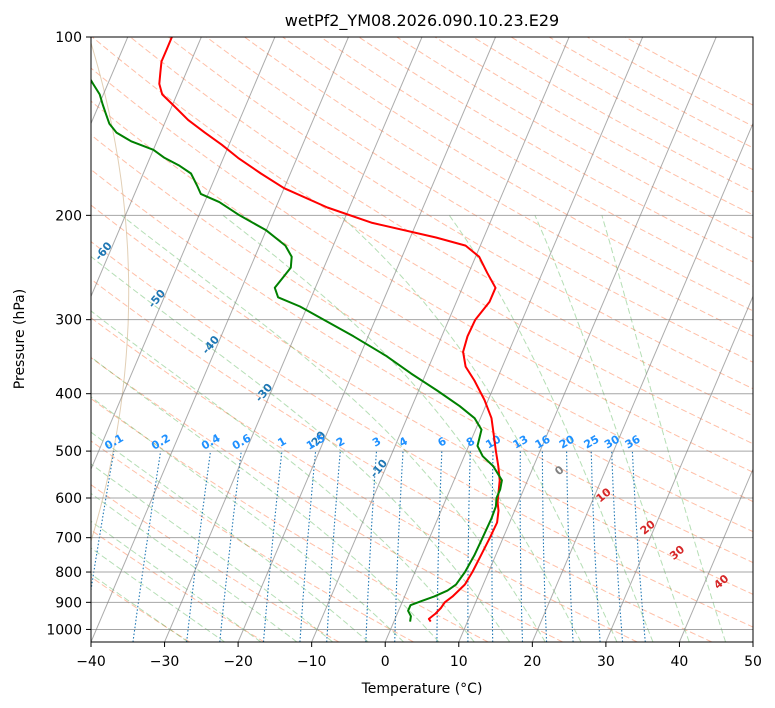 This screenshot has width=775, height=708. What do you see at coordinates (282, 442) in the screenshot?
I see `mixing-ratio-label: 1` at bounding box center [282, 442].